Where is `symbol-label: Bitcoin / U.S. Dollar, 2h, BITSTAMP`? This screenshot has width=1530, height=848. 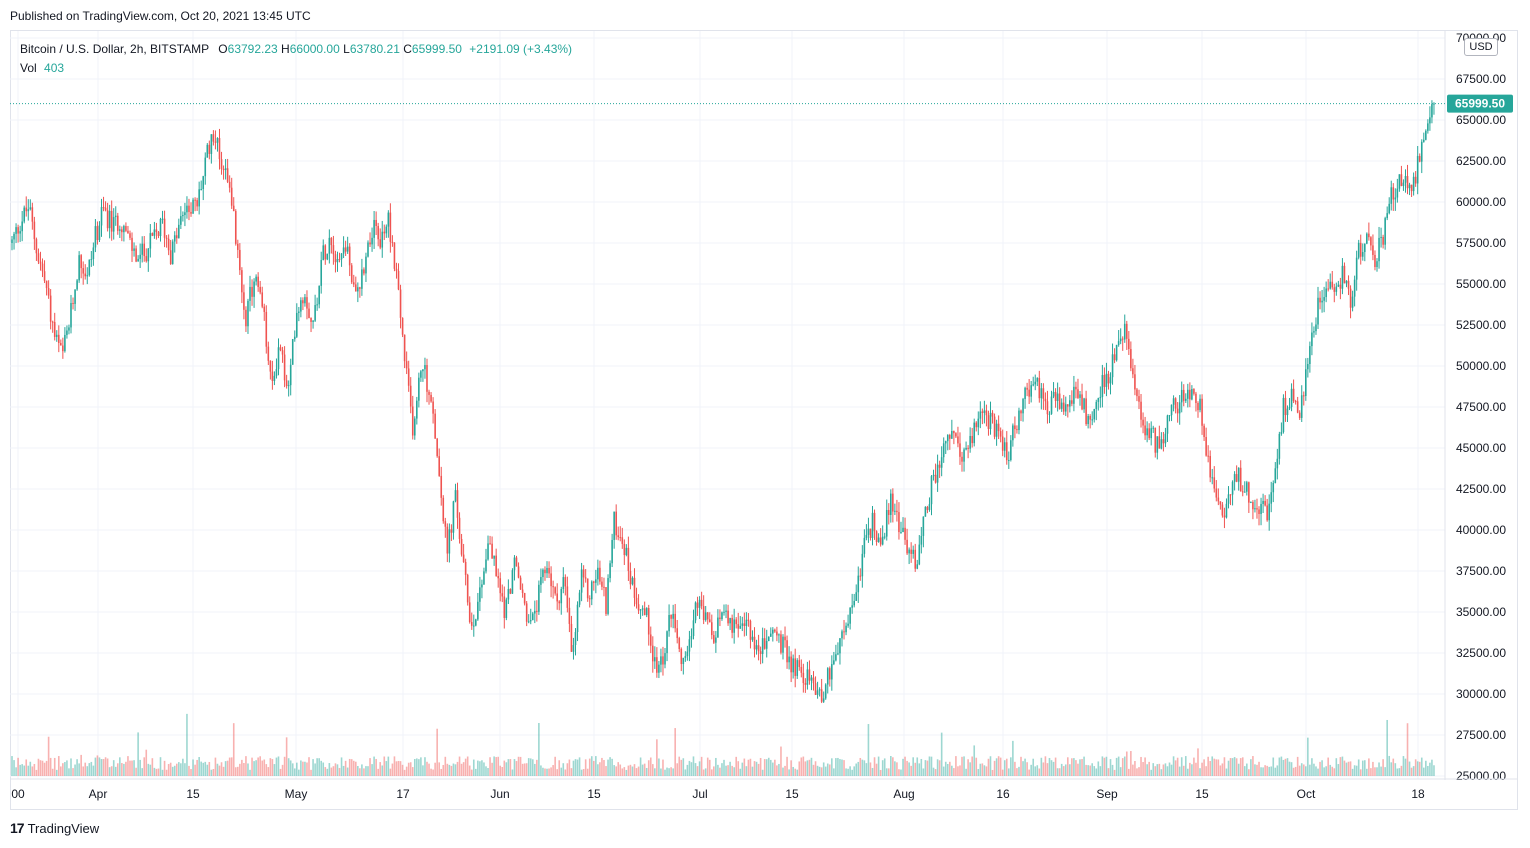 symbol-label: Bitcoin / U.S. Dollar, 2h, BITSTAMP is located at coordinates (114, 49).